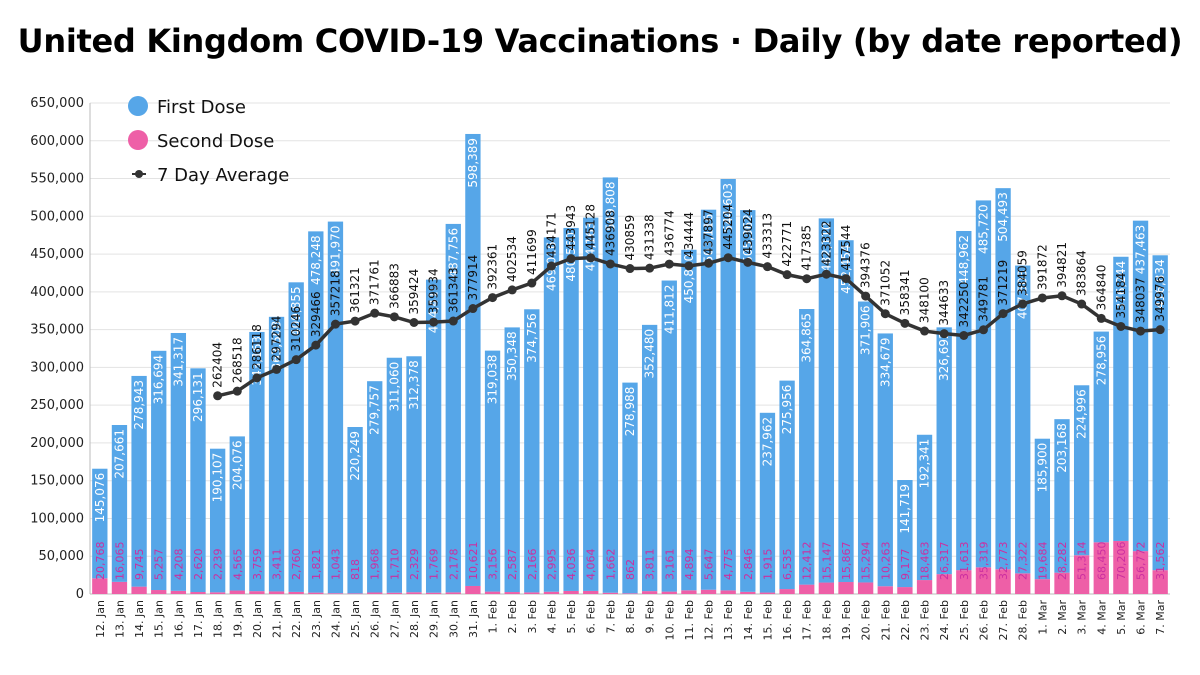  Describe the element at coordinates (610, 616) in the screenshot. I see `x-tick-label: 7. Feb` at that location.